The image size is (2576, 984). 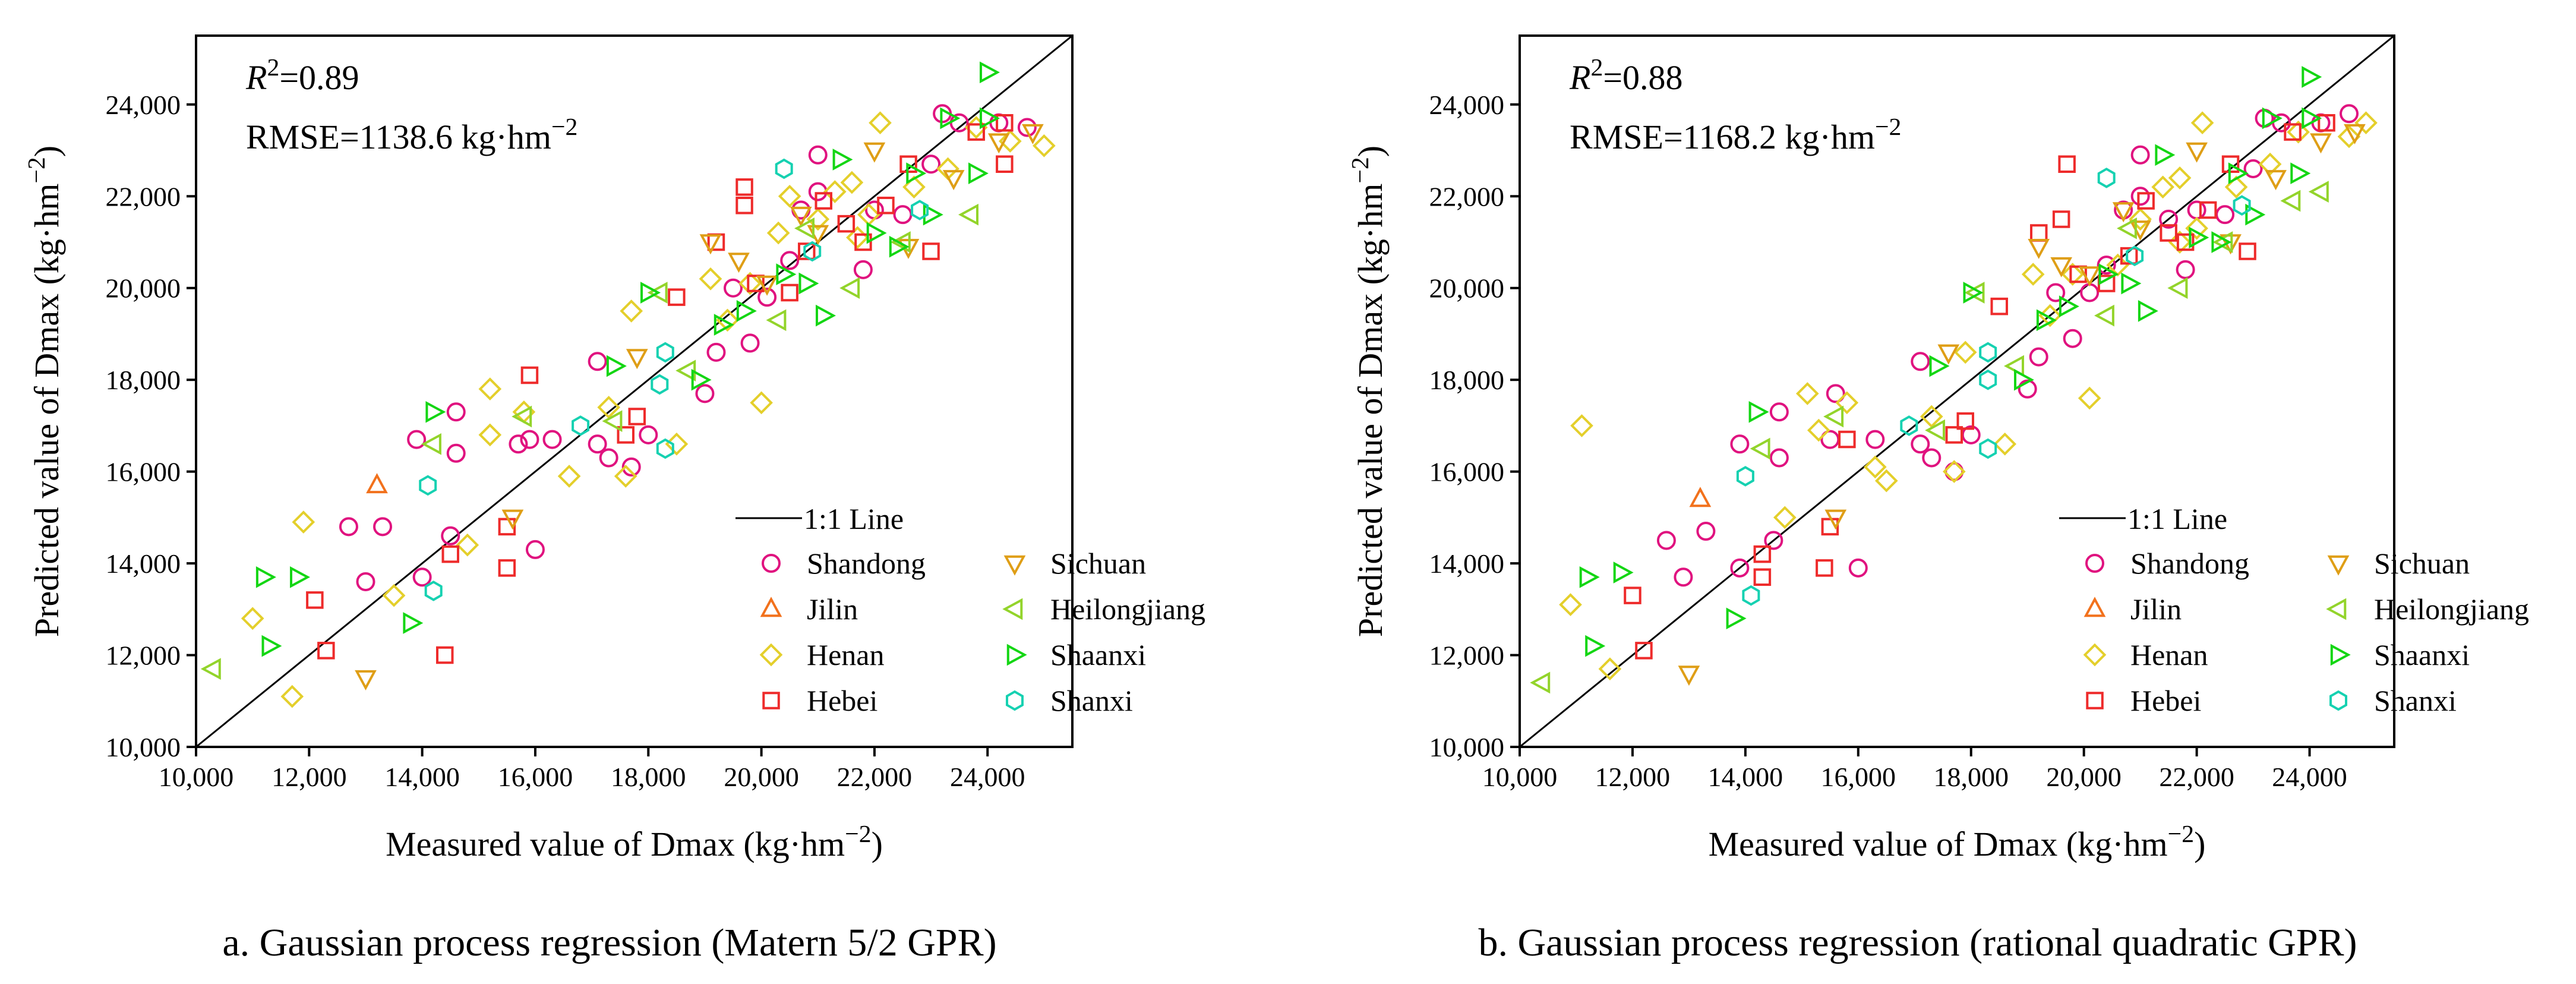 I want to click on x-tick-label: 22,000, so click(x=875, y=777).